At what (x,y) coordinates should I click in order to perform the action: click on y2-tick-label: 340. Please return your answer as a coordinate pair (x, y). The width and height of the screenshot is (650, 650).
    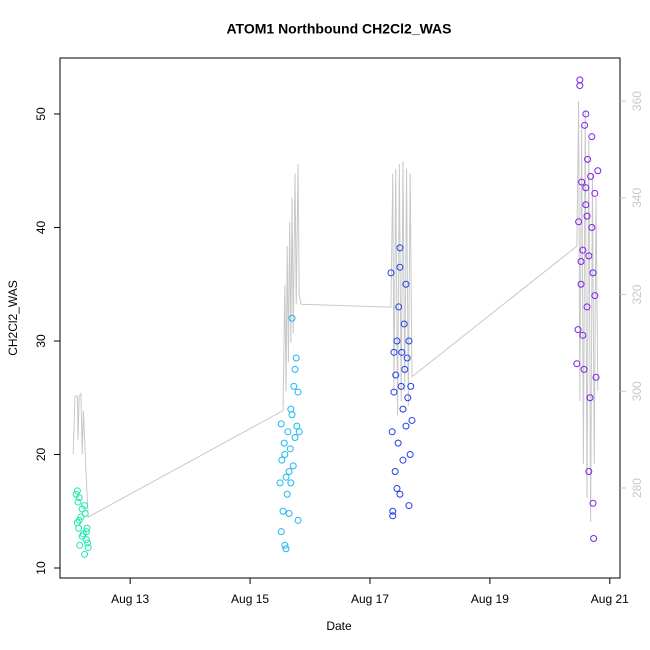
    Looking at the image, I should click on (637, 197).